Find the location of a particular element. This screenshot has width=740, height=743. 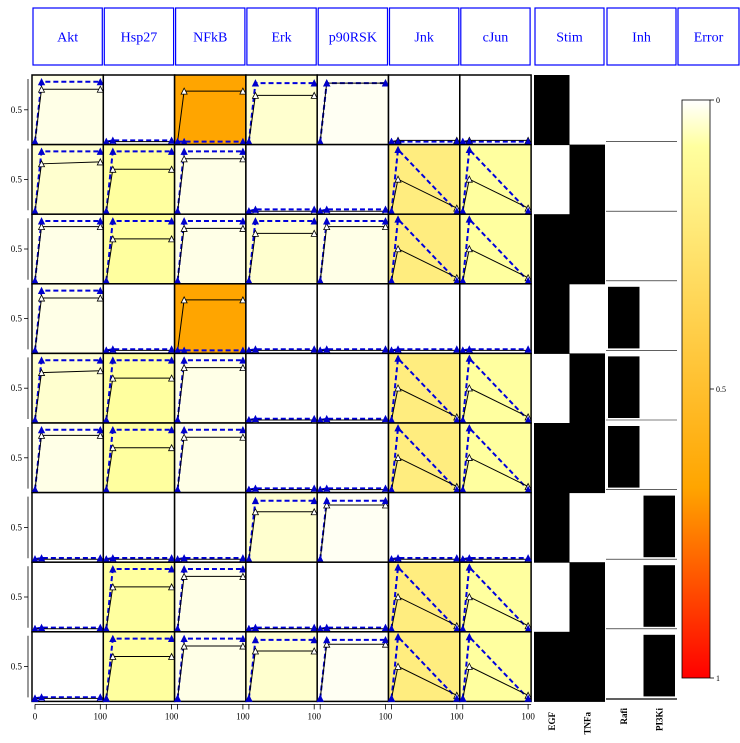

cell-r1-hsp27 is located at coordinates (139, 110).